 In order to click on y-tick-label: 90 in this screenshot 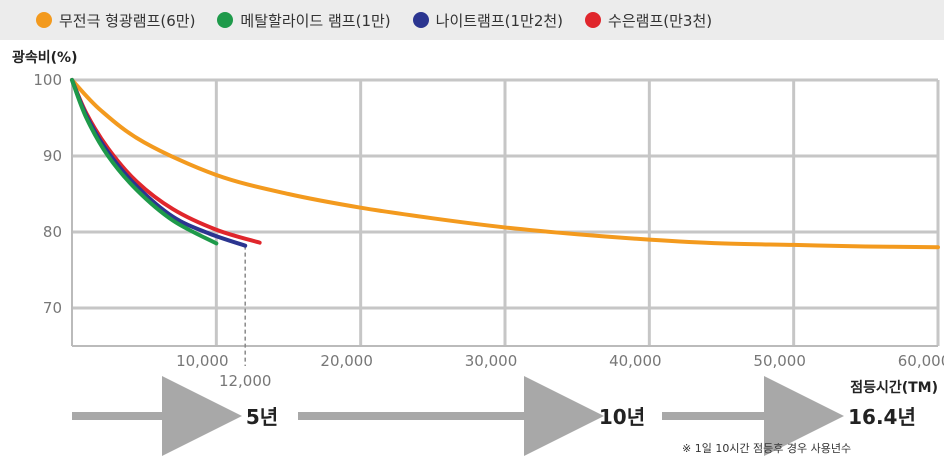, I will do `click(52, 156)`.